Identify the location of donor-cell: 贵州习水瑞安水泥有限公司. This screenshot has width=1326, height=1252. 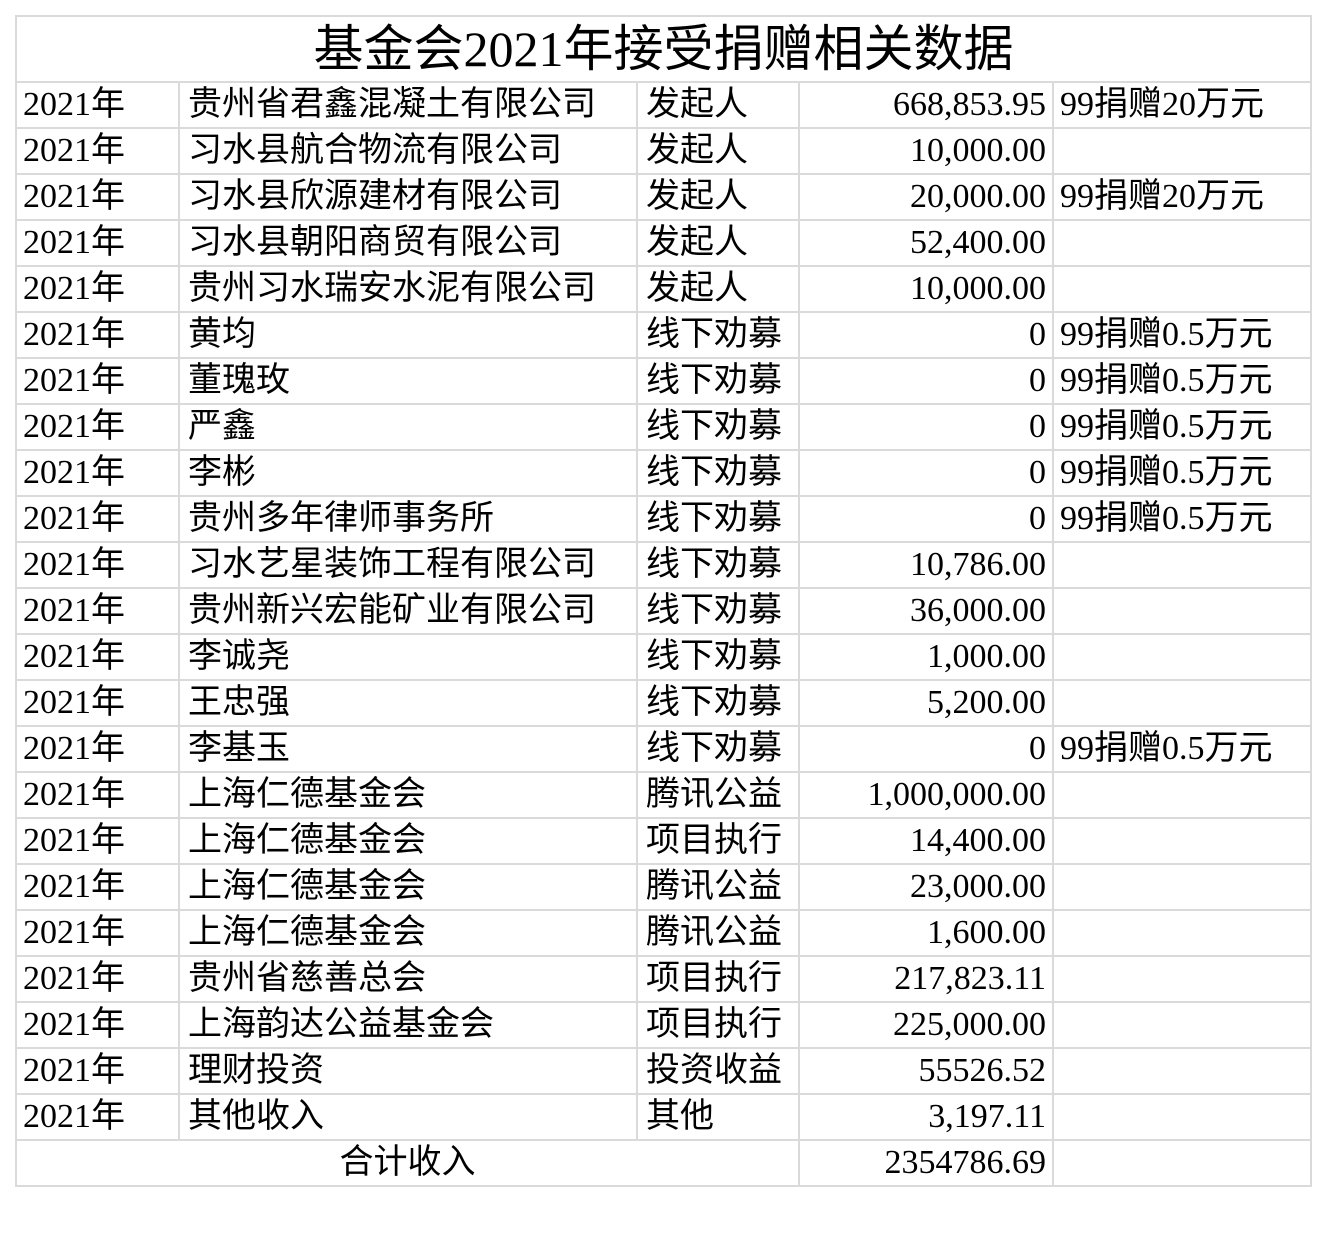
(408, 289).